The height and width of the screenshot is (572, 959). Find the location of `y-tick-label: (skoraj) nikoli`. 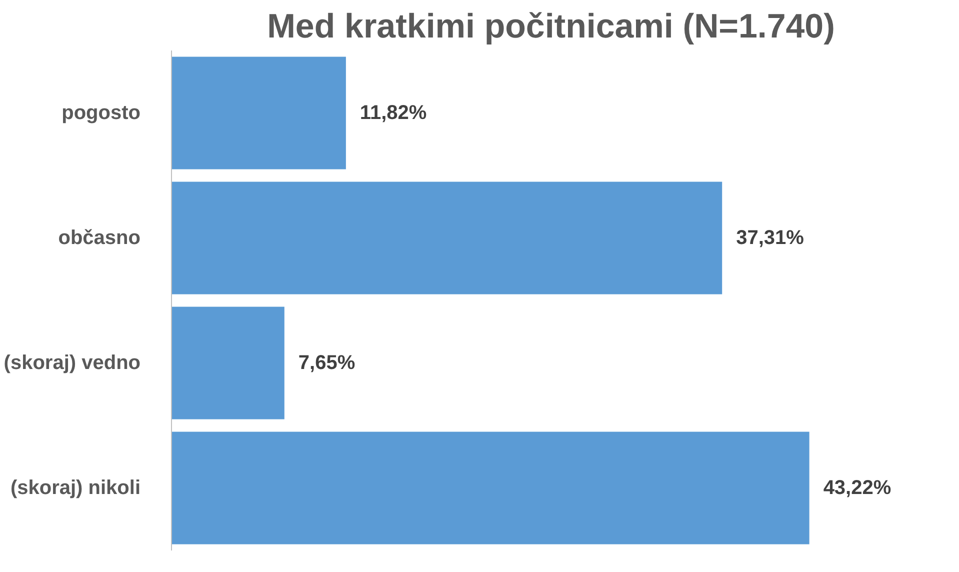

y-tick-label: (skoraj) nikoli is located at coordinates (75, 488).